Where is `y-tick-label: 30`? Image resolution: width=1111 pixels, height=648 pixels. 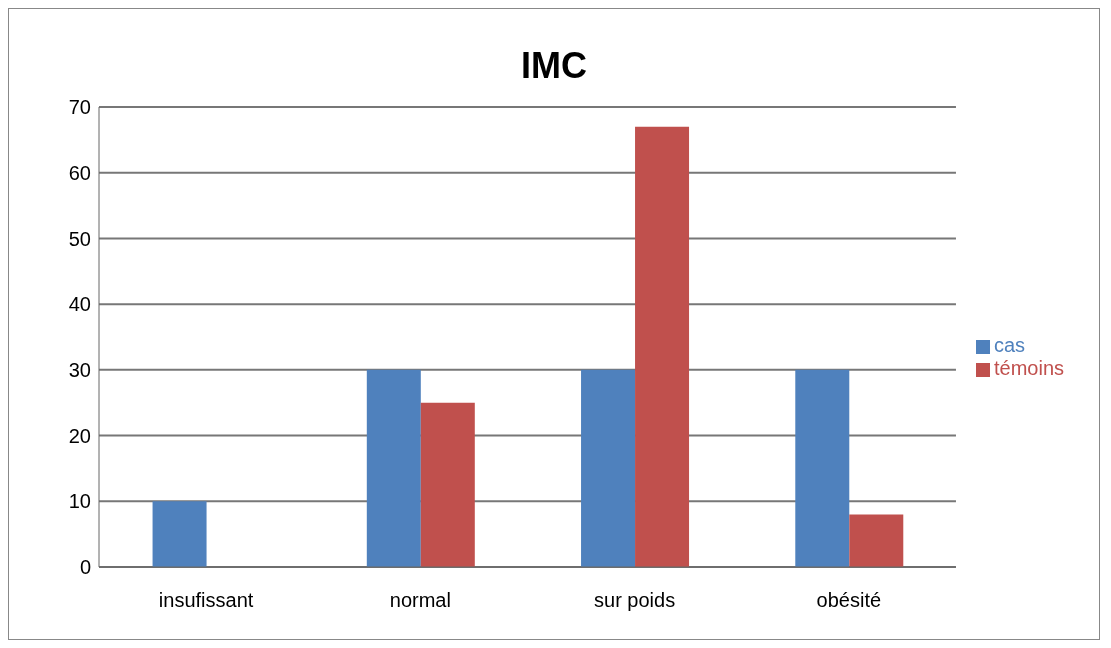 y-tick-label: 30 is located at coordinates (79, 369).